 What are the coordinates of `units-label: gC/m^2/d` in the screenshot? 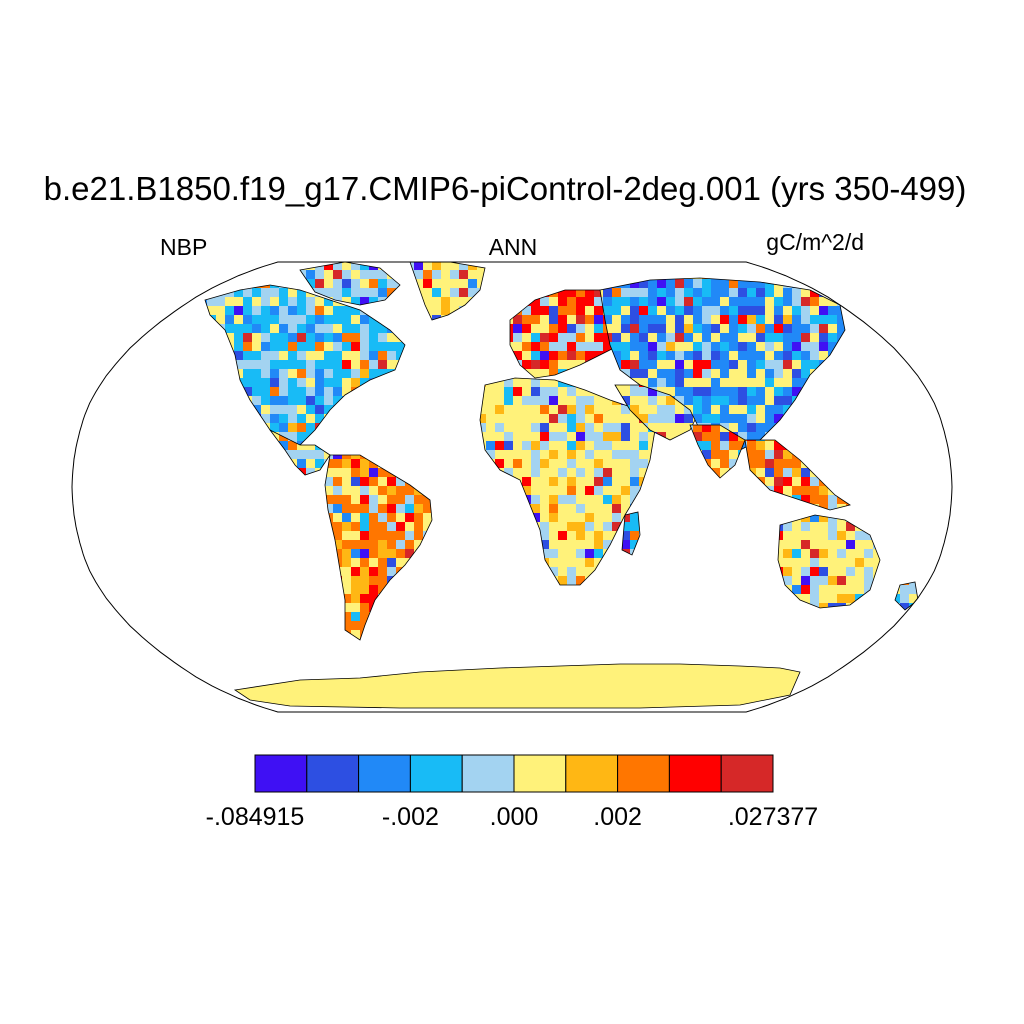 It's located at (815, 242).